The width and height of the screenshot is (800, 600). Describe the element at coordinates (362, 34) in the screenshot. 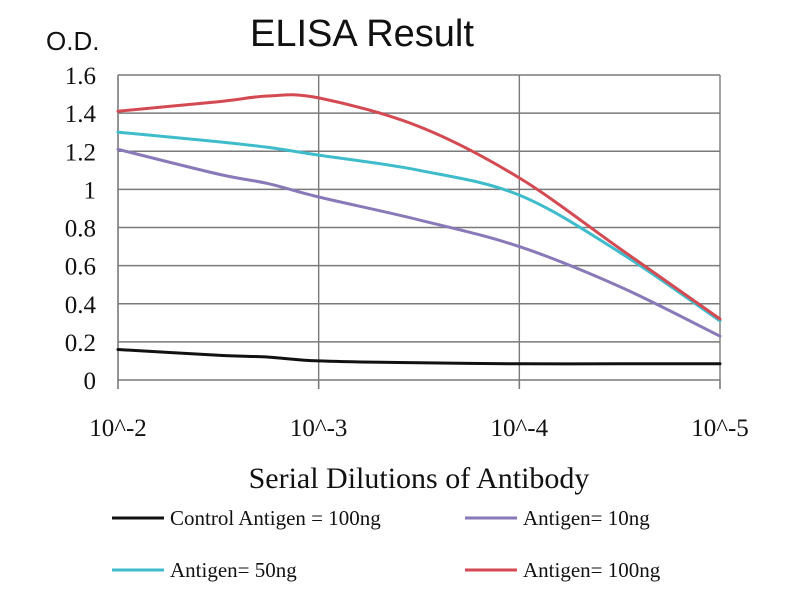

I see `chart-title: ELISA Result` at that location.